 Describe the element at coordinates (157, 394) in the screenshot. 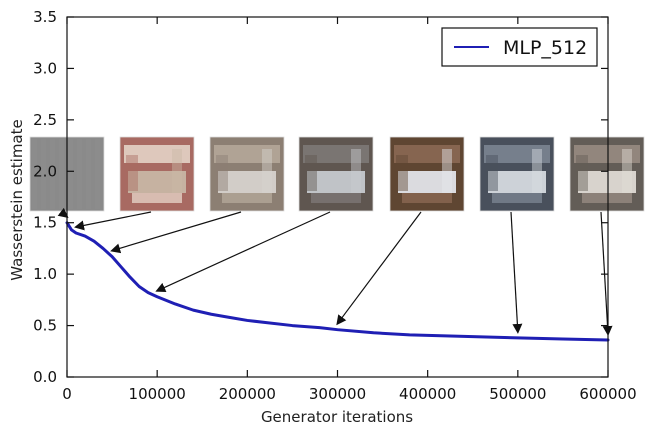

I see `x-tick-label: 100000` at that location.